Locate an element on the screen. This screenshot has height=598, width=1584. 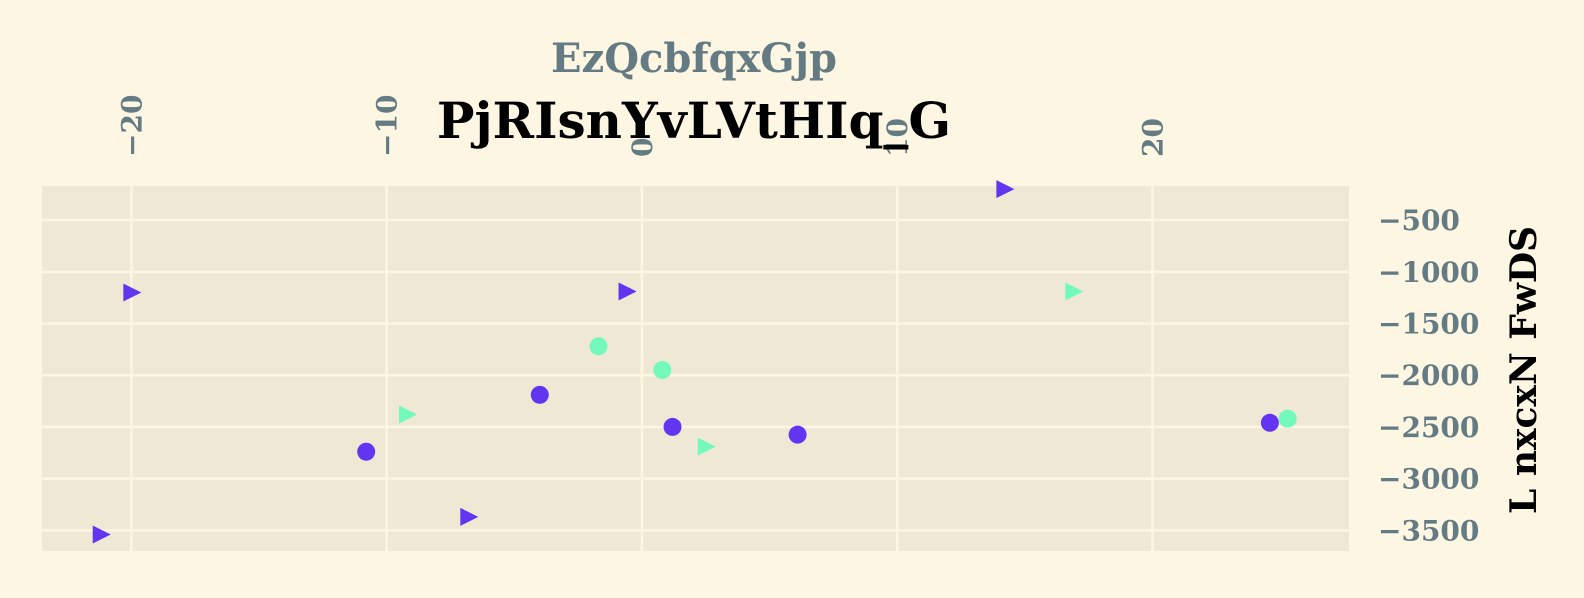
chart-title: PjRIsnYvLVtHIq_G is located at coordinates (694, 120).